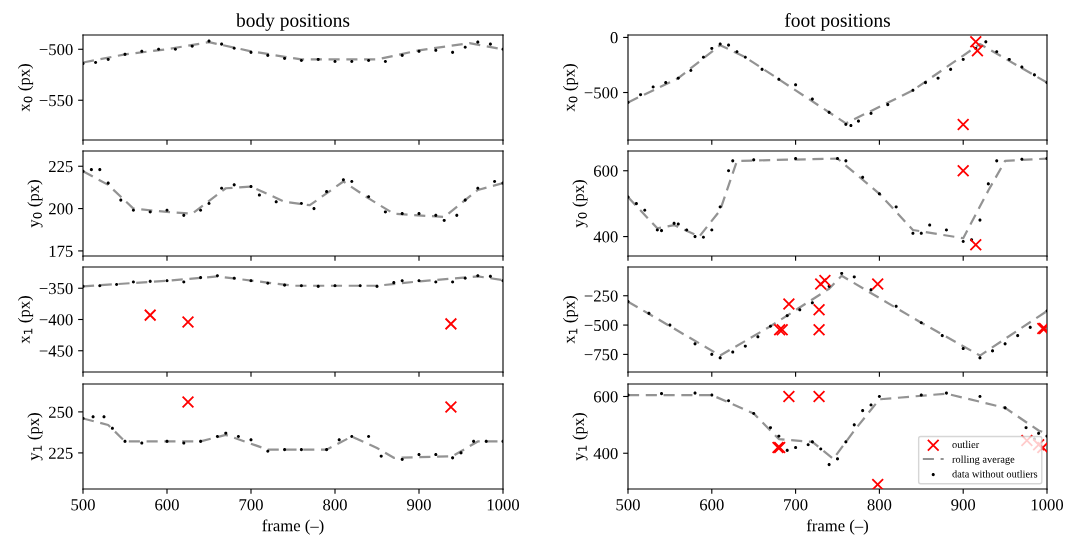  Describe the element at coordinates (293, 22) in the screenshot. I see `chart-title: body positions` at that location.